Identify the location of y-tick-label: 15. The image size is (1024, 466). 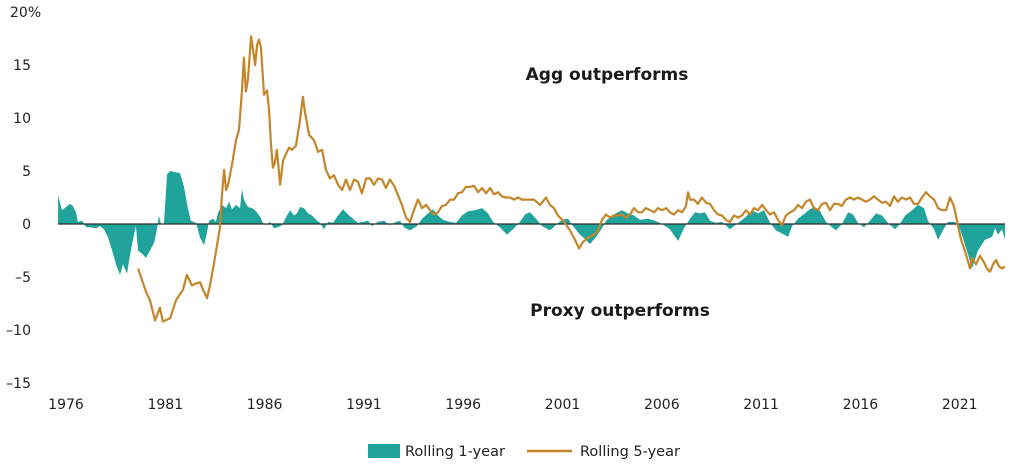
(22, 66).